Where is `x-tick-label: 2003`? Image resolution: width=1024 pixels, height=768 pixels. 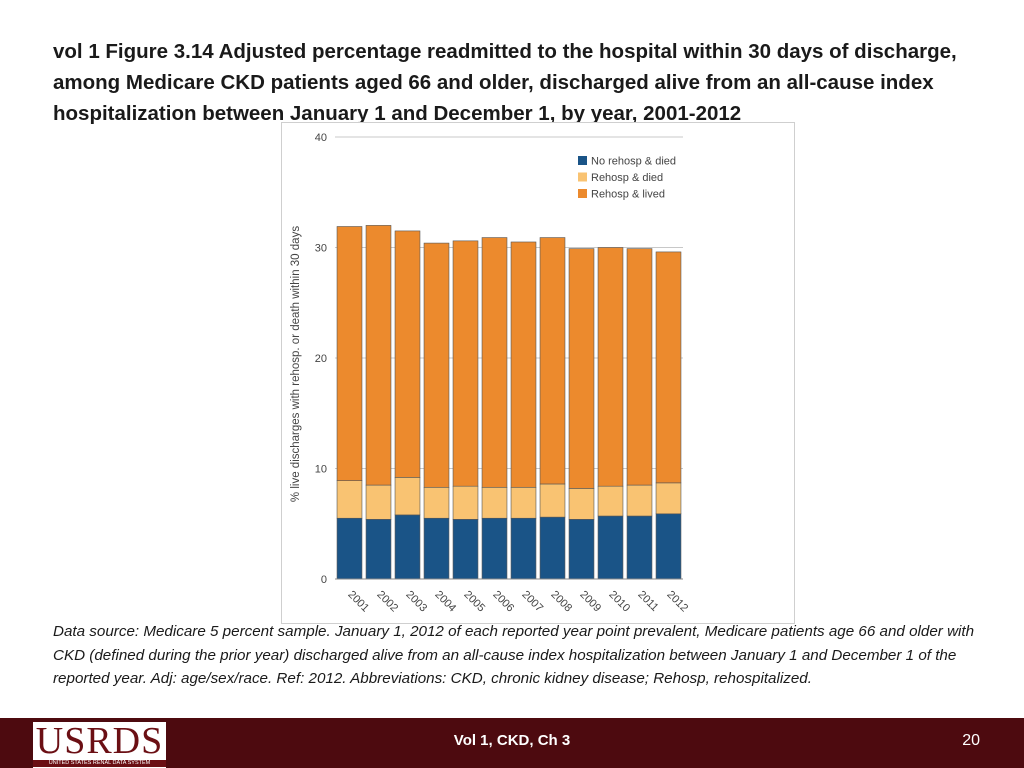 x-tick-label: 2003 is located at coordinates (416, 602).